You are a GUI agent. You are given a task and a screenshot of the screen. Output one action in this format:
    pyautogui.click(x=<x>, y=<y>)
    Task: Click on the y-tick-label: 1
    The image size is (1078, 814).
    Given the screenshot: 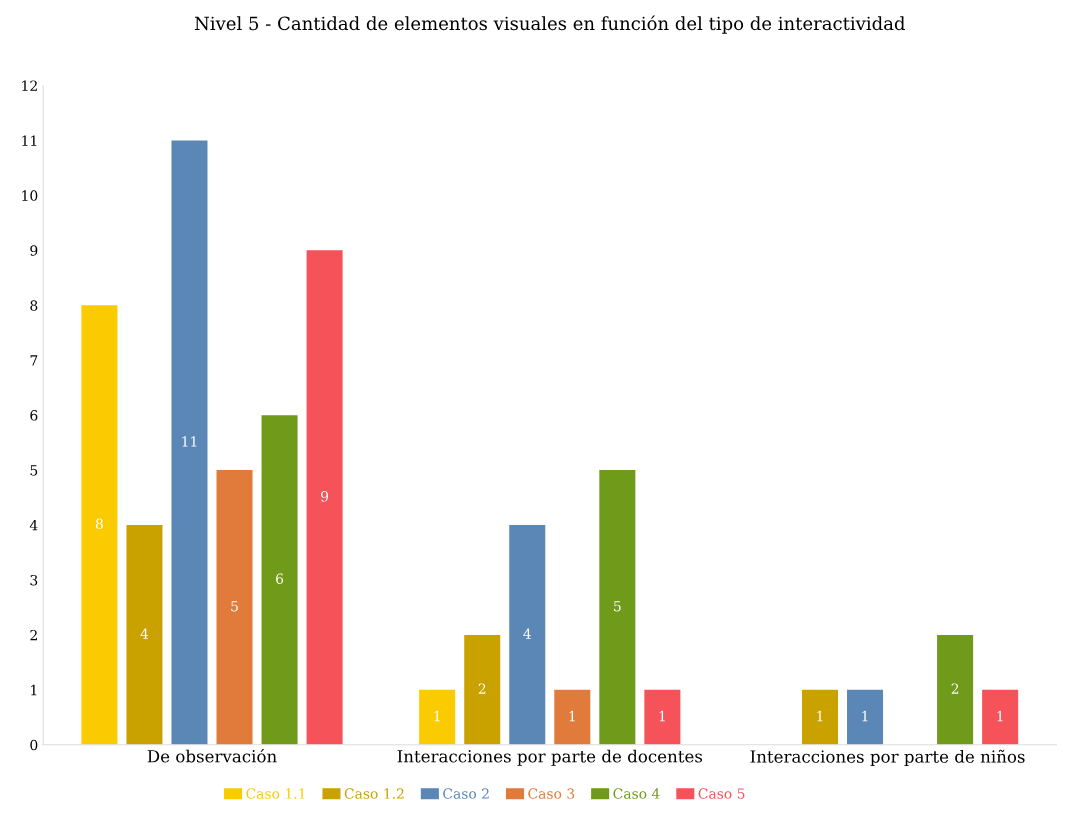 What is the action you would take?
    pyautogui.click(x=34, y=690)
    